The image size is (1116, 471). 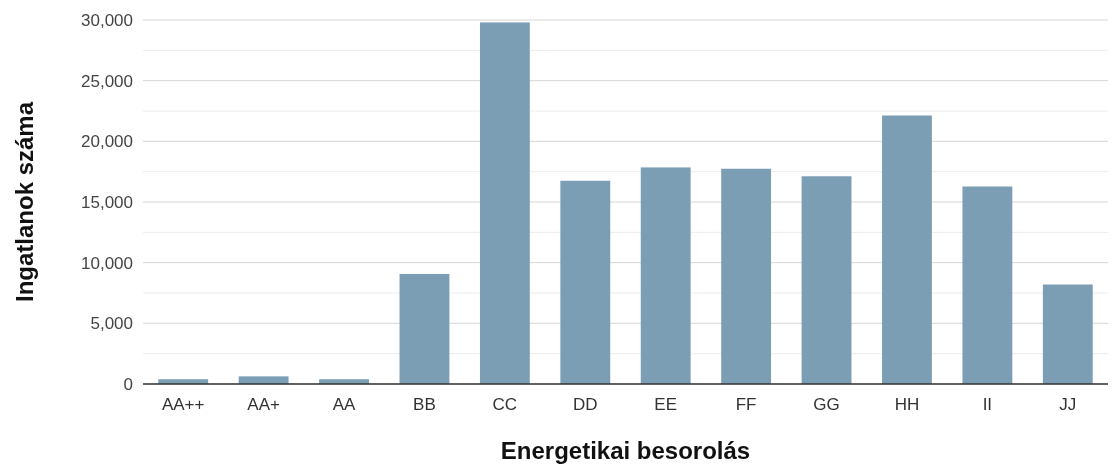 I want to click on y-tick-label: 10,000, so click(x=107, y=263).